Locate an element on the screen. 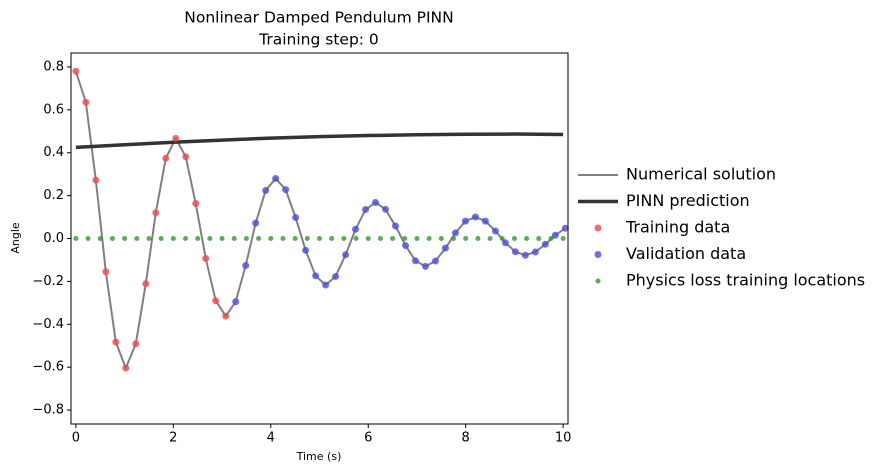 The height and width of the screenshot is (475, 891). y-tick-label: 0.2 is located at coordinates (53, 195).